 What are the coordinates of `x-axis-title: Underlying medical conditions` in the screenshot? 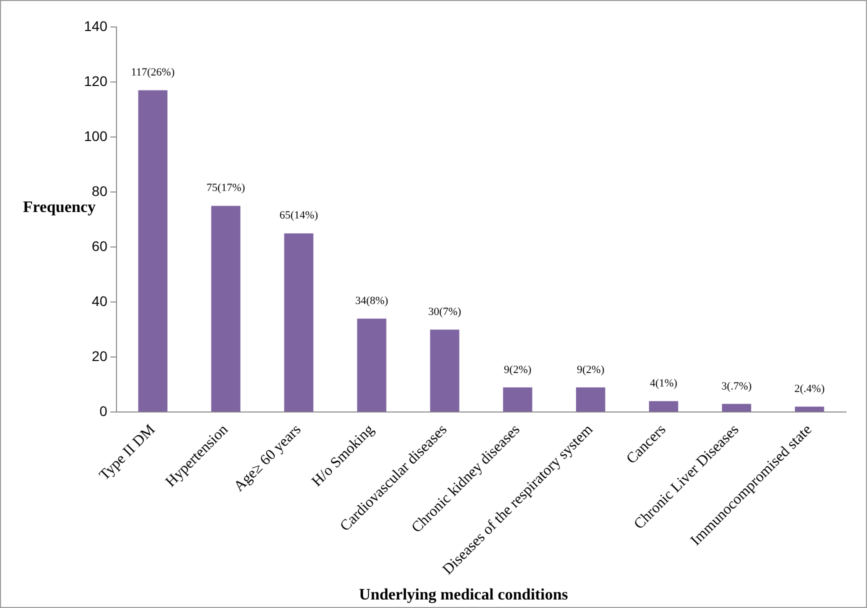 It's located at (463, 595).